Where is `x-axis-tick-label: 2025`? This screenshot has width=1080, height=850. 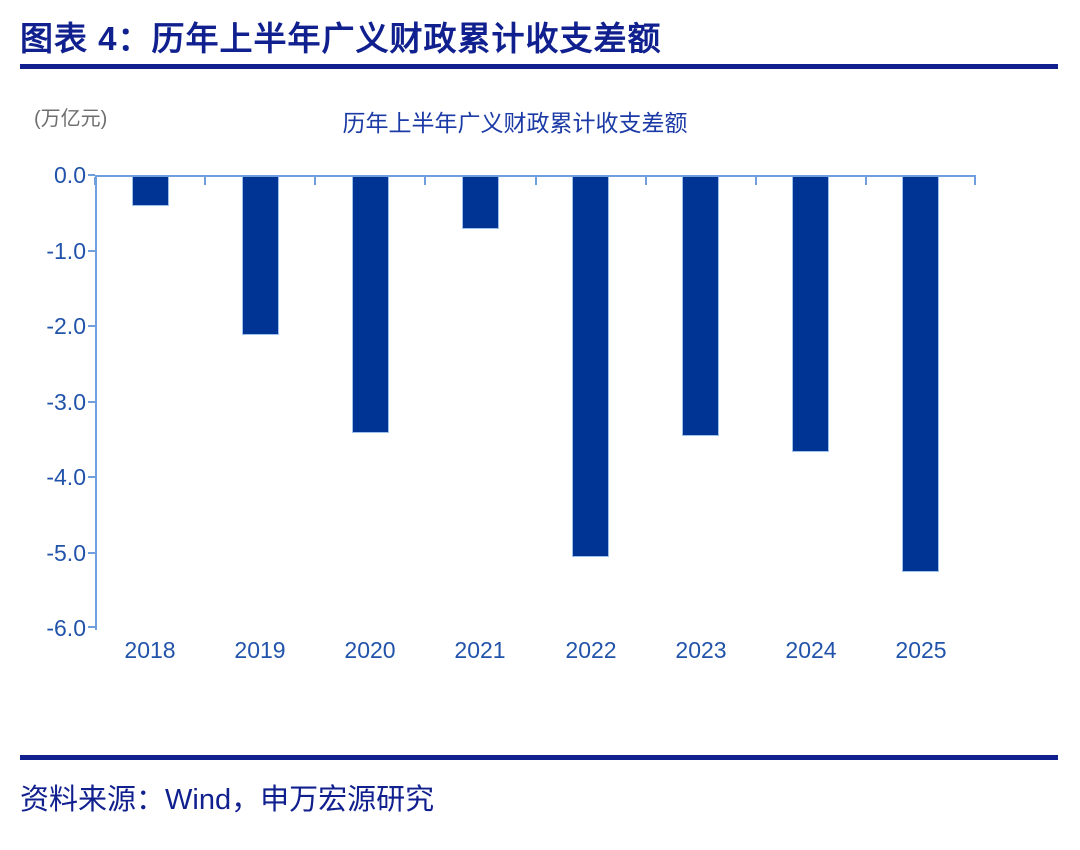 x-axis-tick-label: 2025 is located at coordinates (921, 650).